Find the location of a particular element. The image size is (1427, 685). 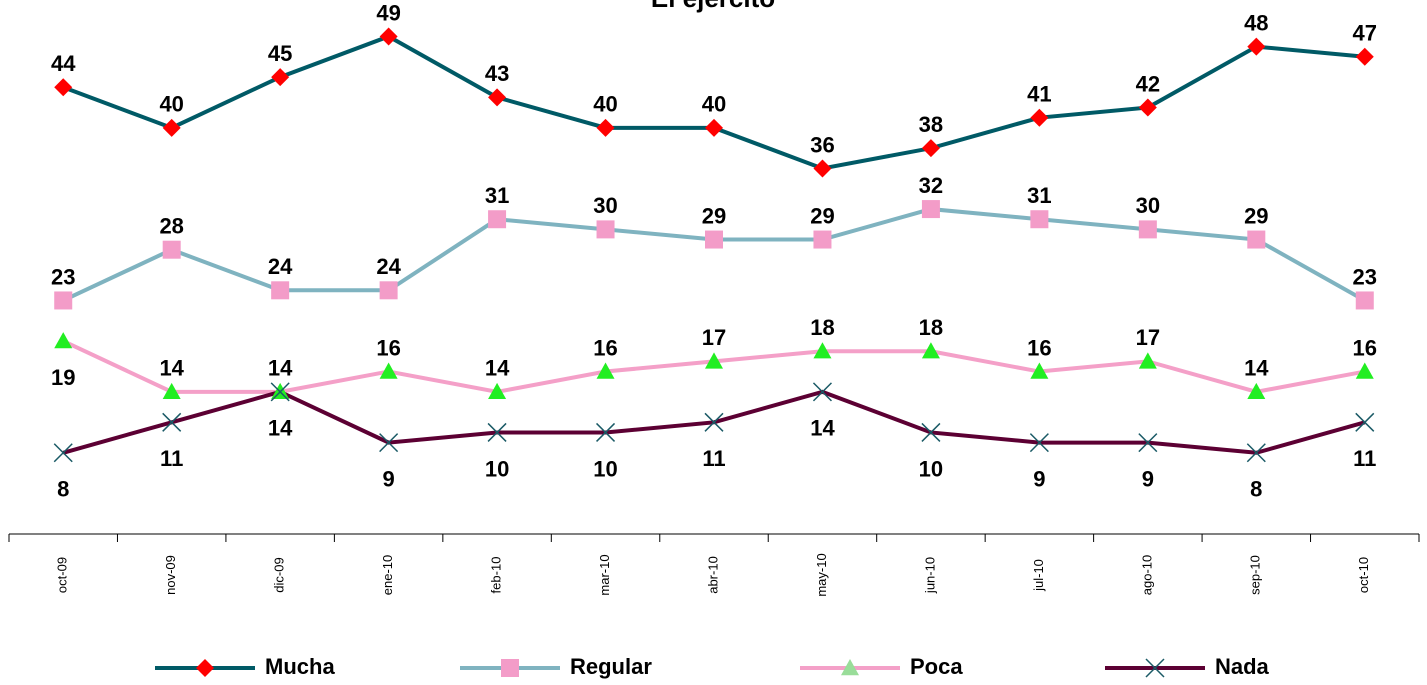

x-tick-label: feb-10 is located at coordinates (496, 575).